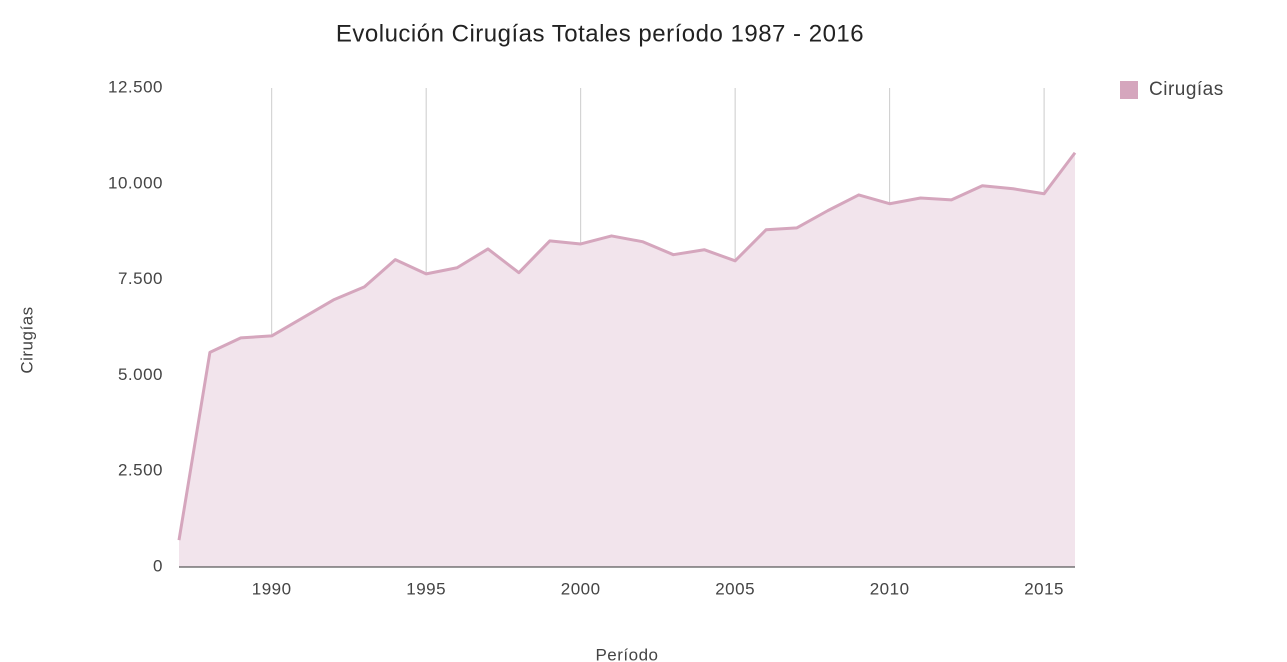 This screenshot has height=662, width=1287. Describe the element at coordinates (581, 588) in the screenshot. I see `x-tick-label: 2000` at that location.